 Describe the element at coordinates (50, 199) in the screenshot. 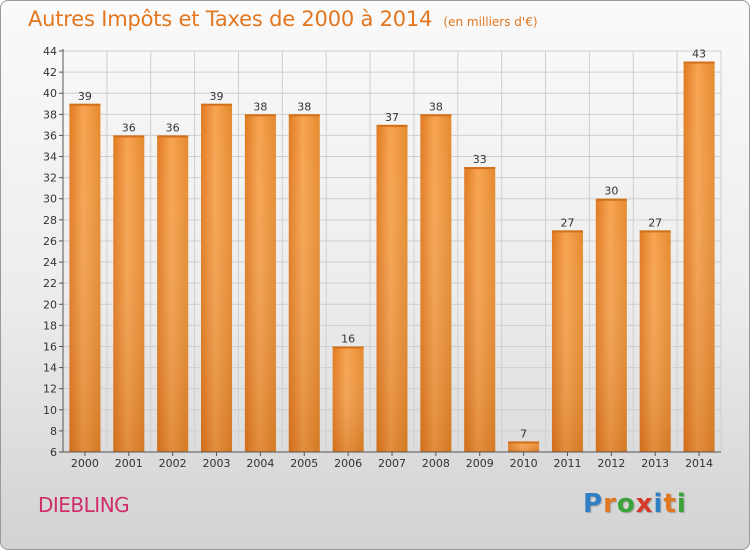

I see `y-tick-label: 30` at that location.